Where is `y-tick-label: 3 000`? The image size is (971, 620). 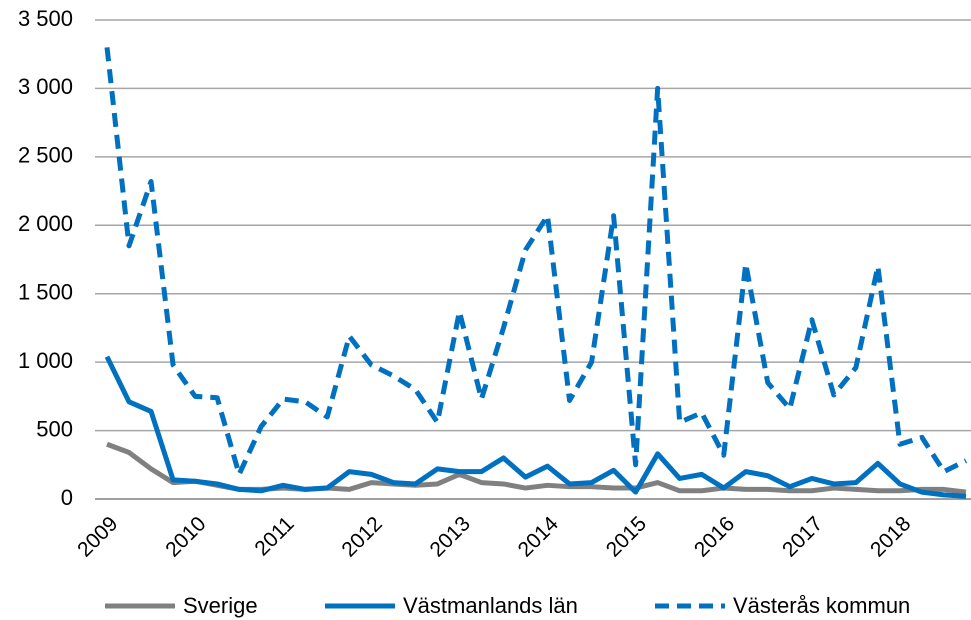
y-tick-label: 3 000 is located at coordinates (45, 86).